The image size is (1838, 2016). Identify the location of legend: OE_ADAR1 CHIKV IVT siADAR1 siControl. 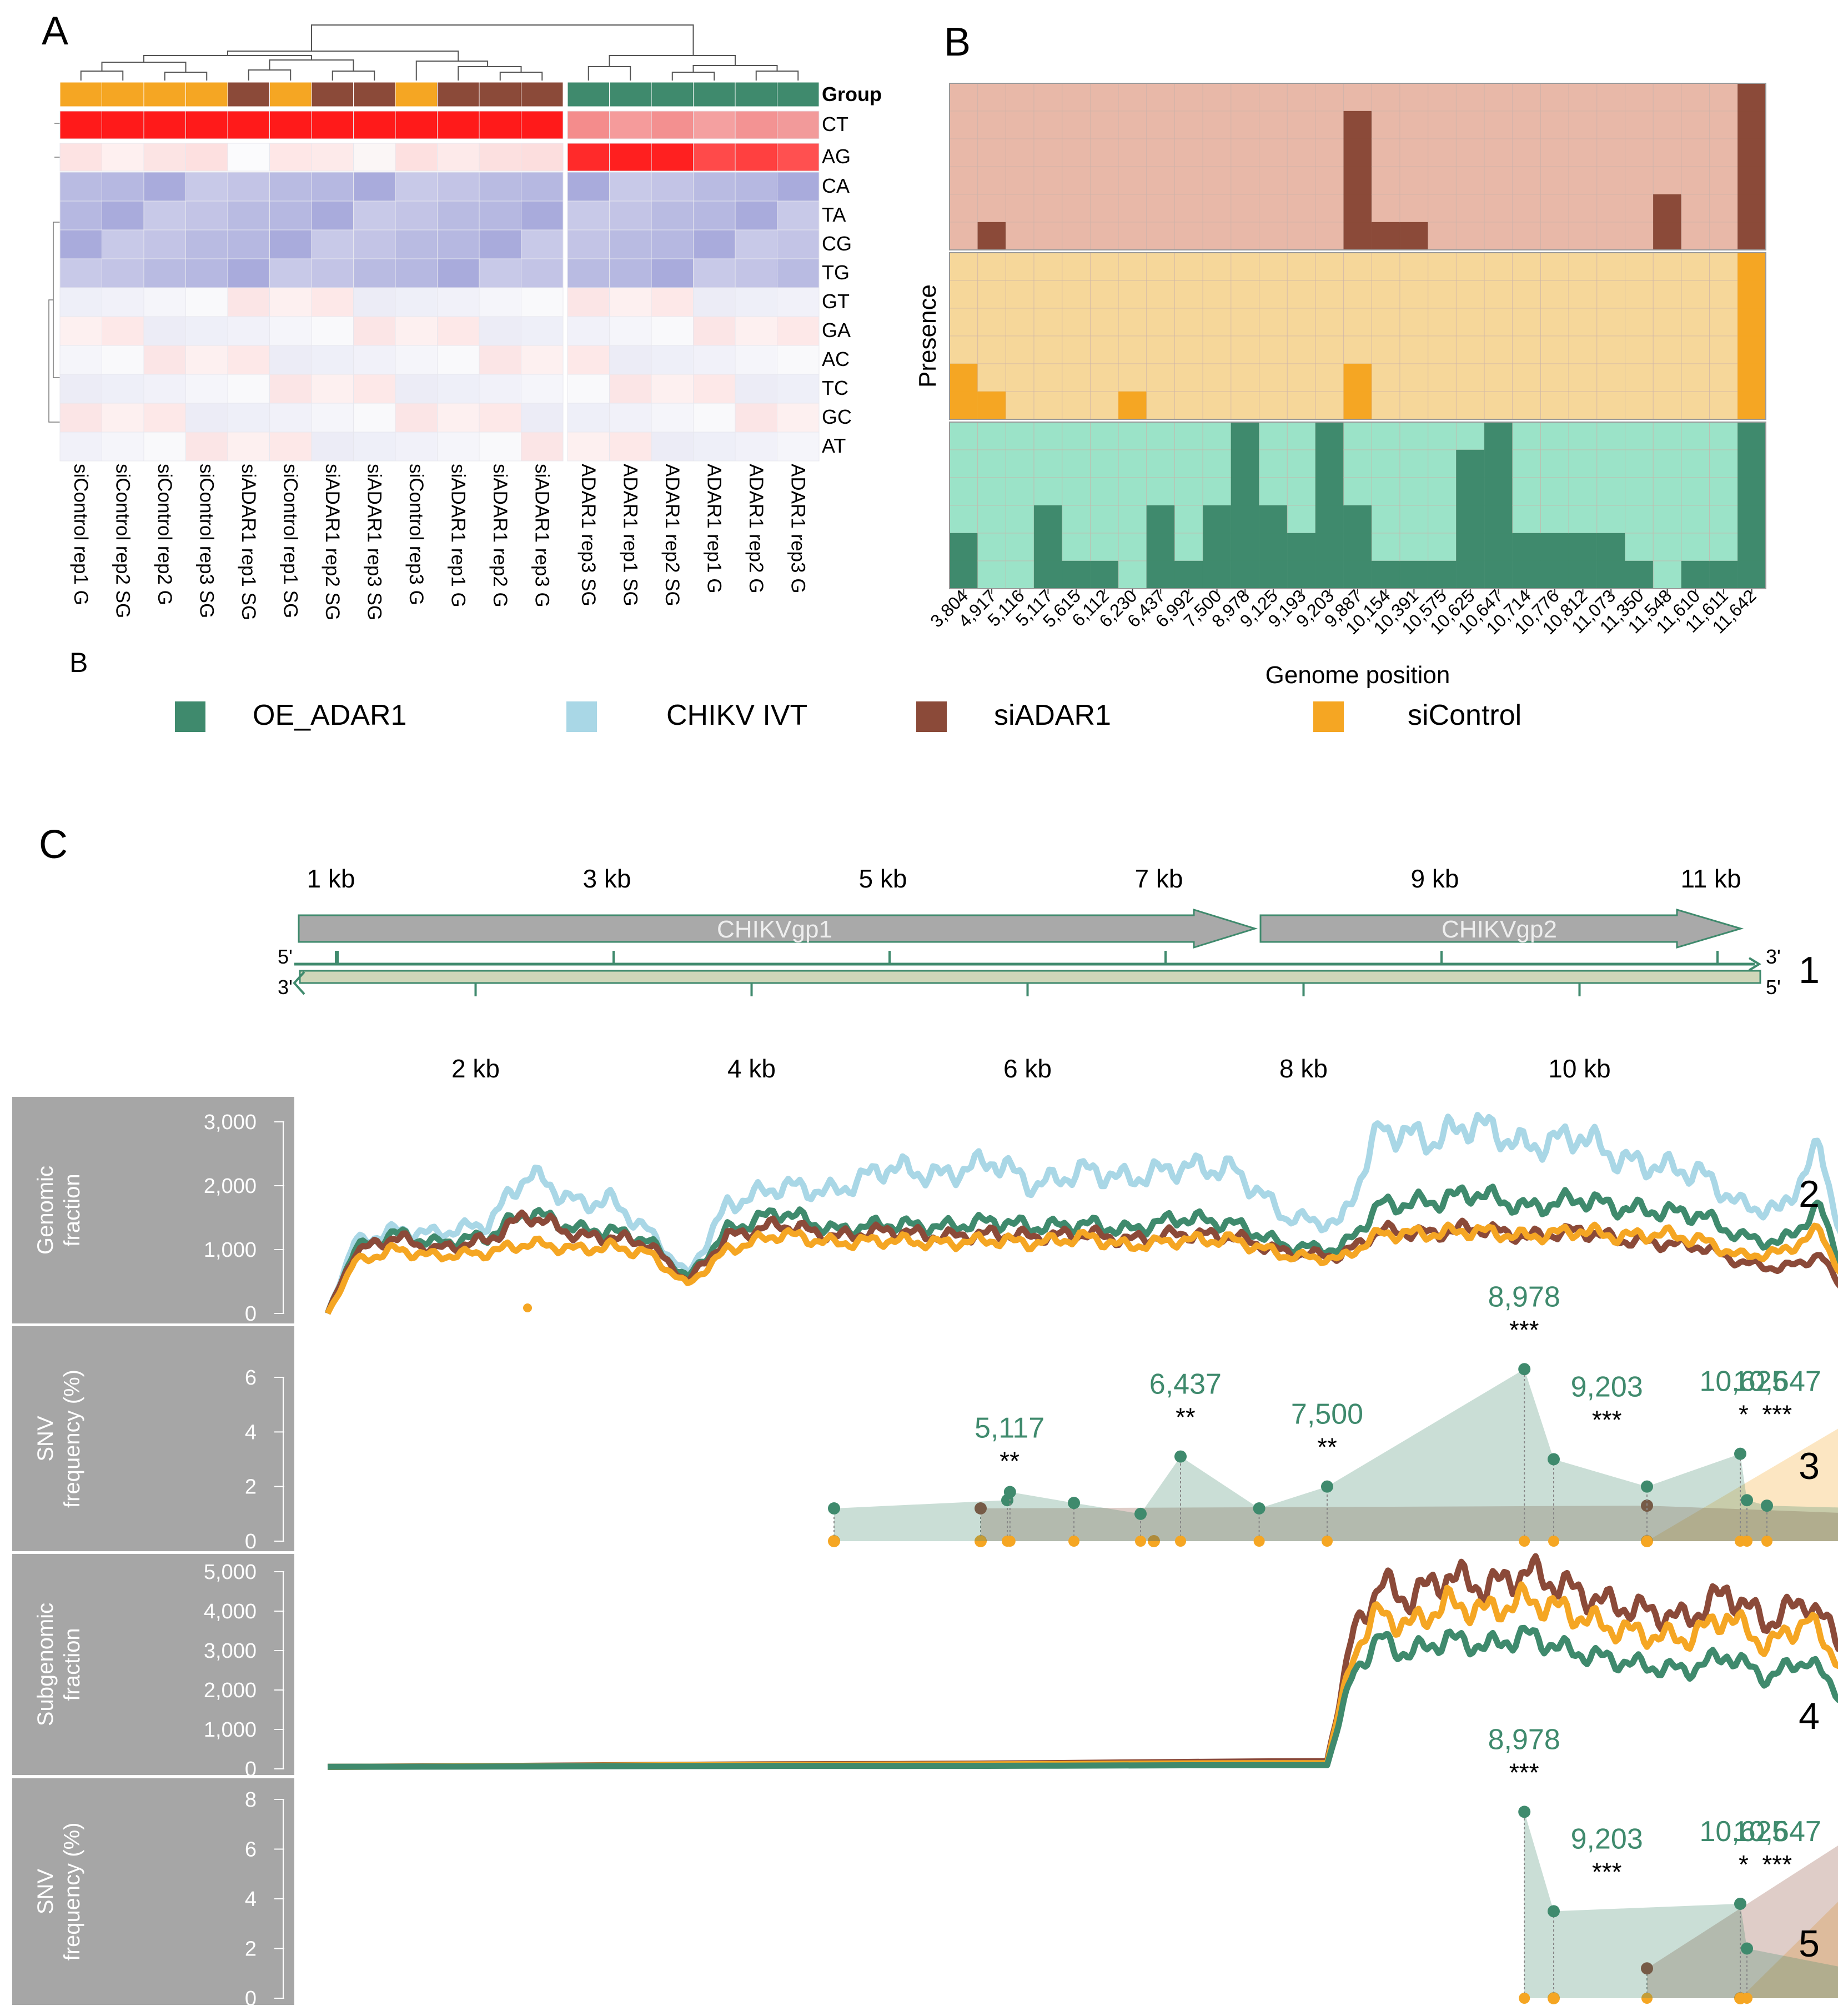
(848, 715).